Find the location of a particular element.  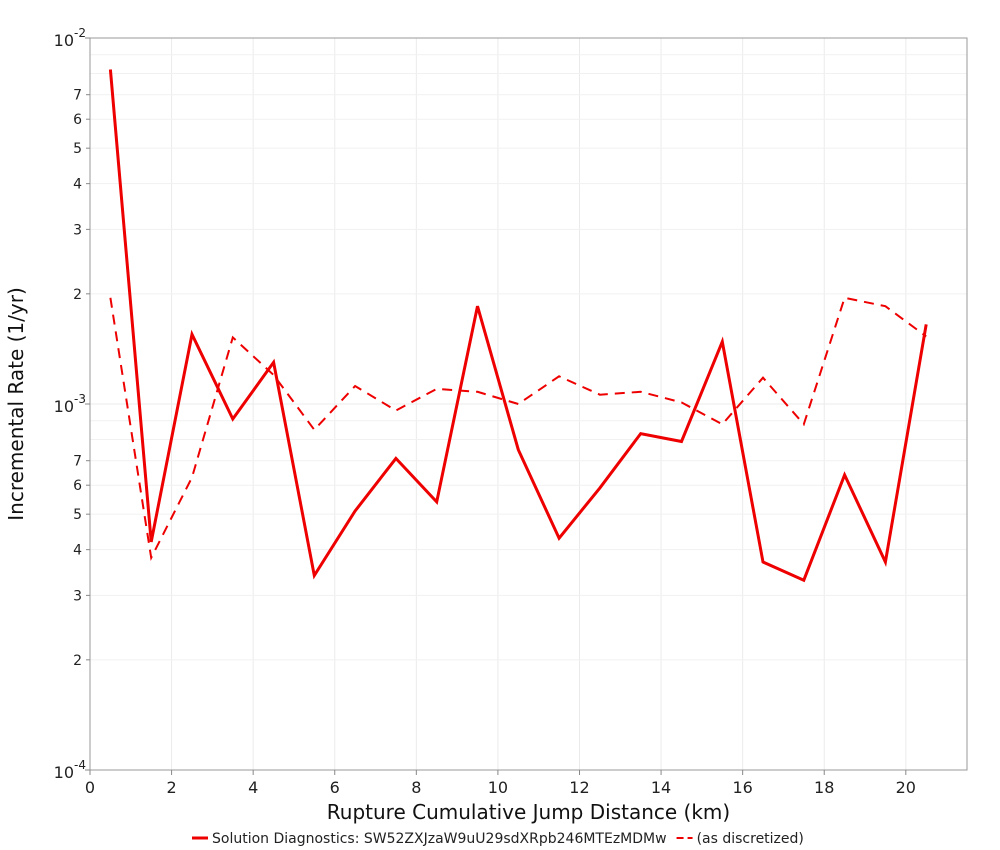

x-axis-label: Rupture Cumulative Jump Distance (km) is located at coordinates (528, 812).